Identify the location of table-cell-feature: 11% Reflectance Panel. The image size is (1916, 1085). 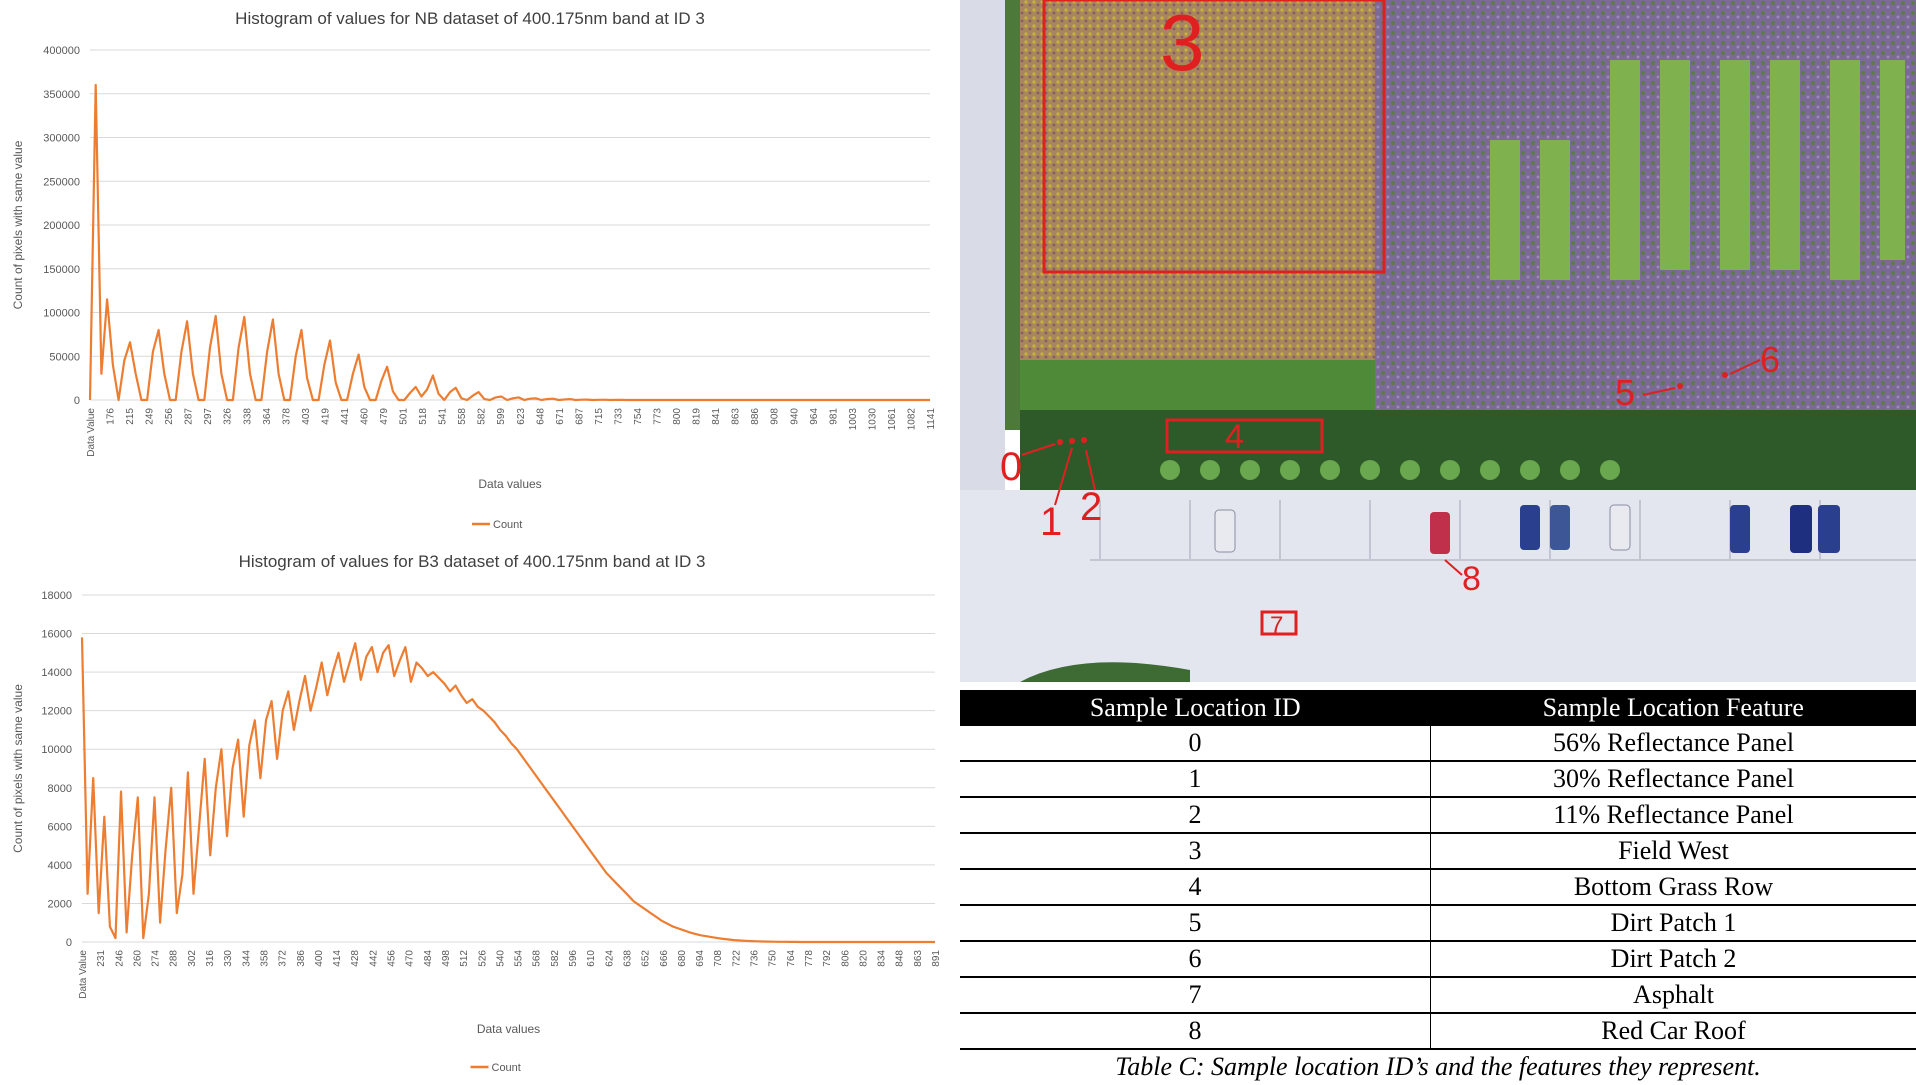
(1673, 815).